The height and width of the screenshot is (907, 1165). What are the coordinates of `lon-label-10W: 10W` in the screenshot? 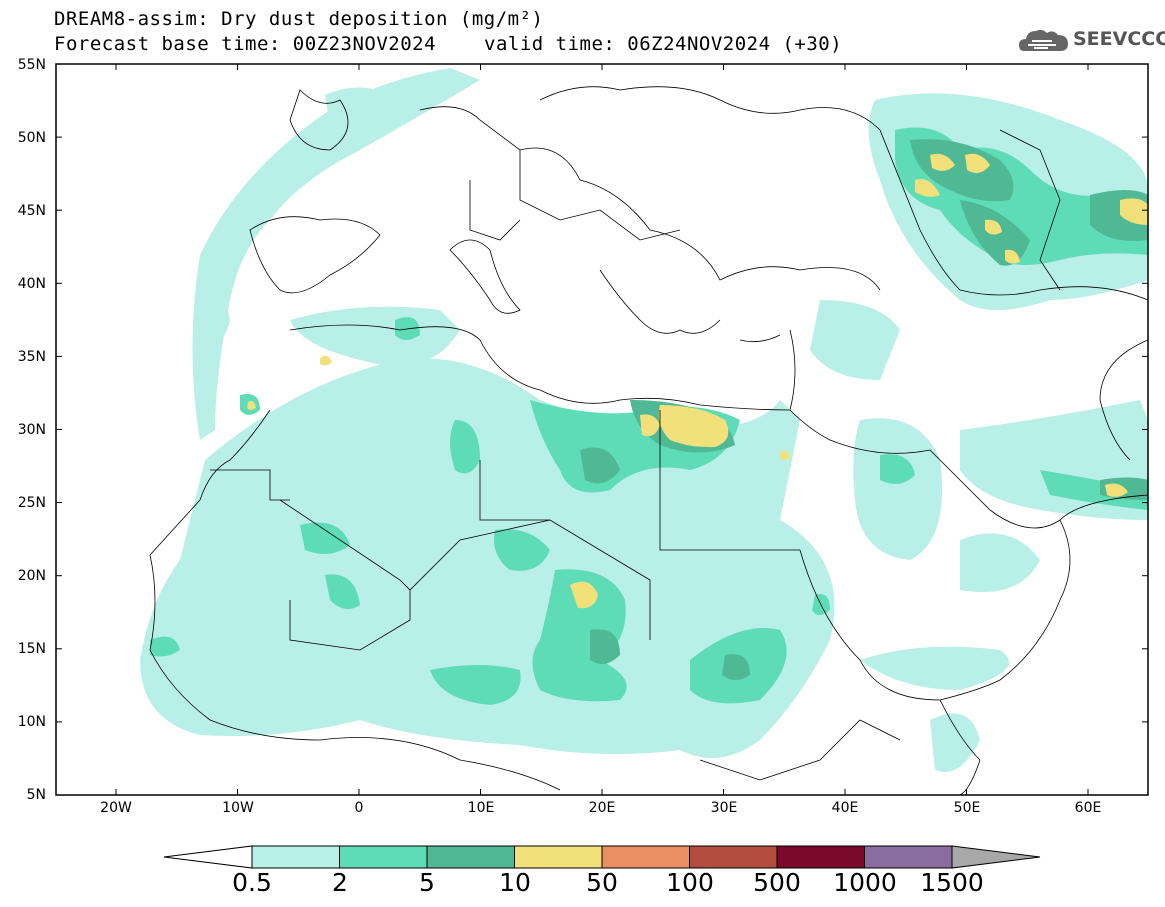 It's located at (238, 808).